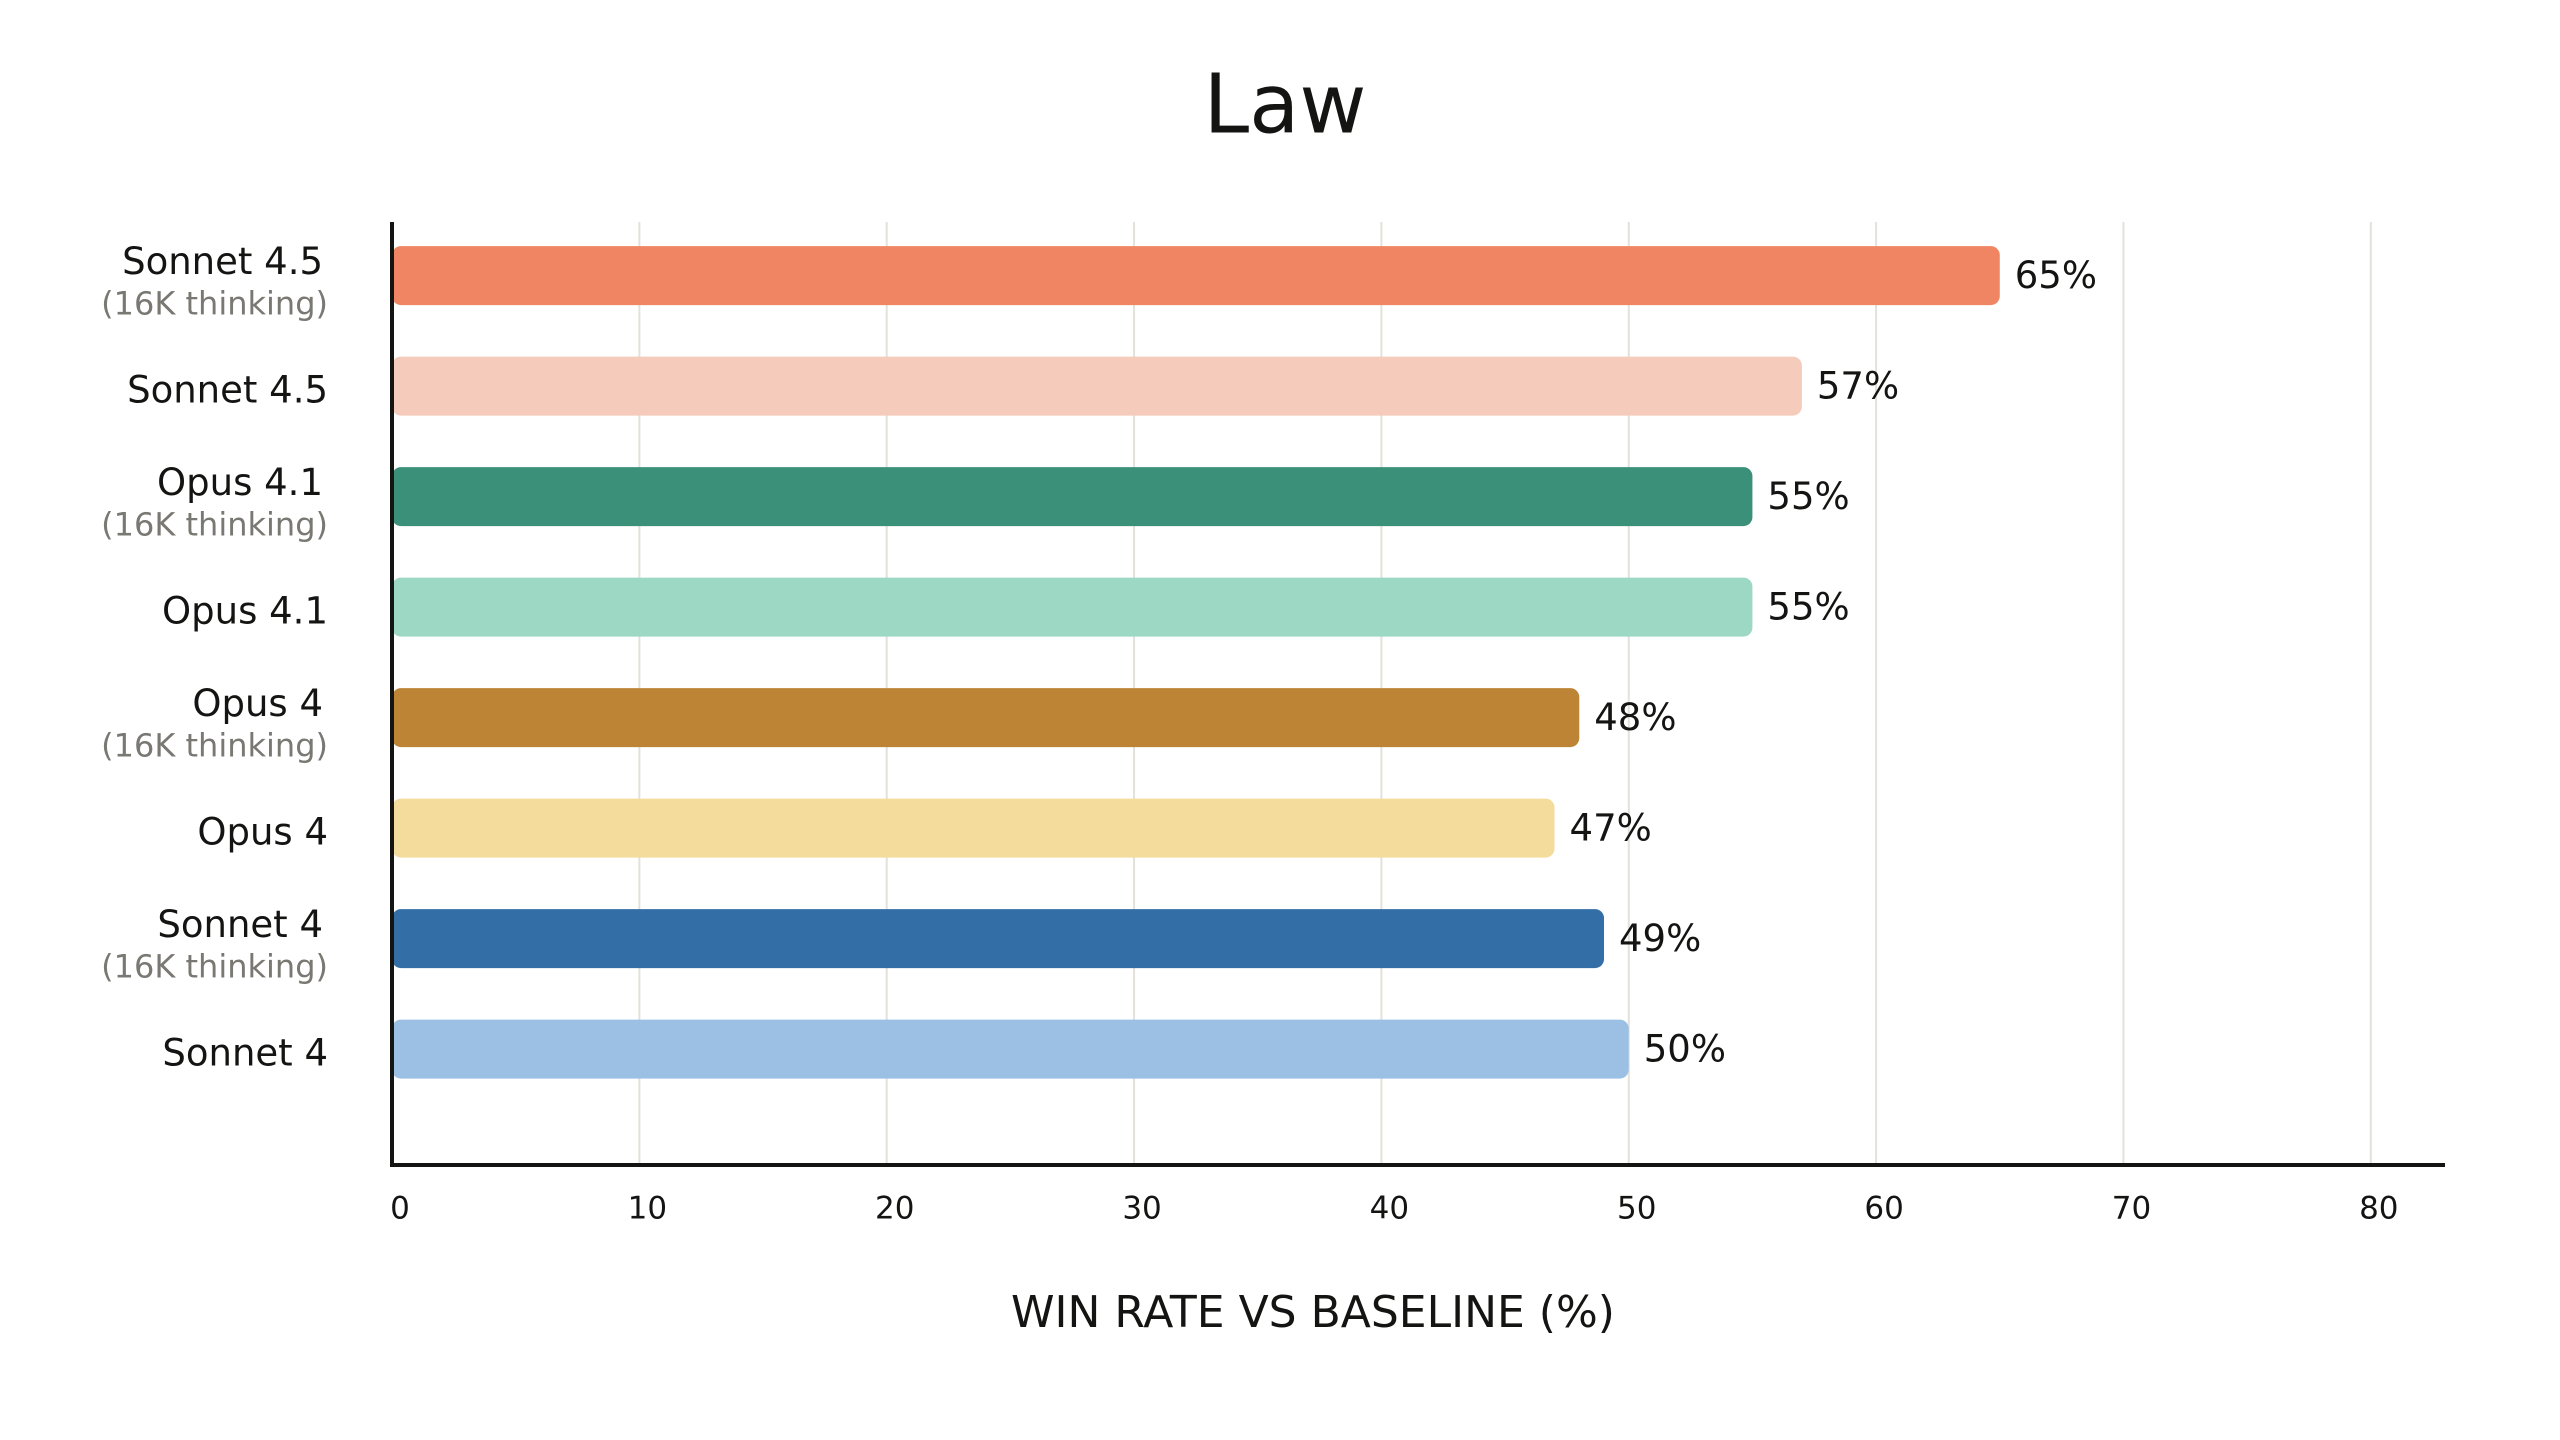  I want to click on x-tick-label: 80, so click(2378, 1209).